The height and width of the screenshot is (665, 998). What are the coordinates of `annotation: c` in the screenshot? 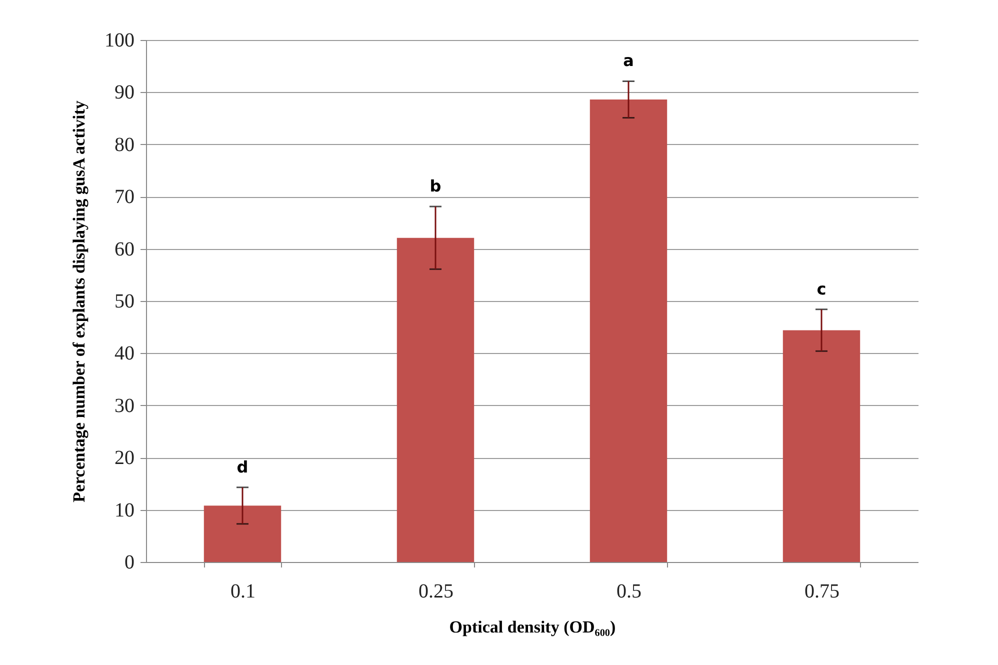 It's located at (821, 288).